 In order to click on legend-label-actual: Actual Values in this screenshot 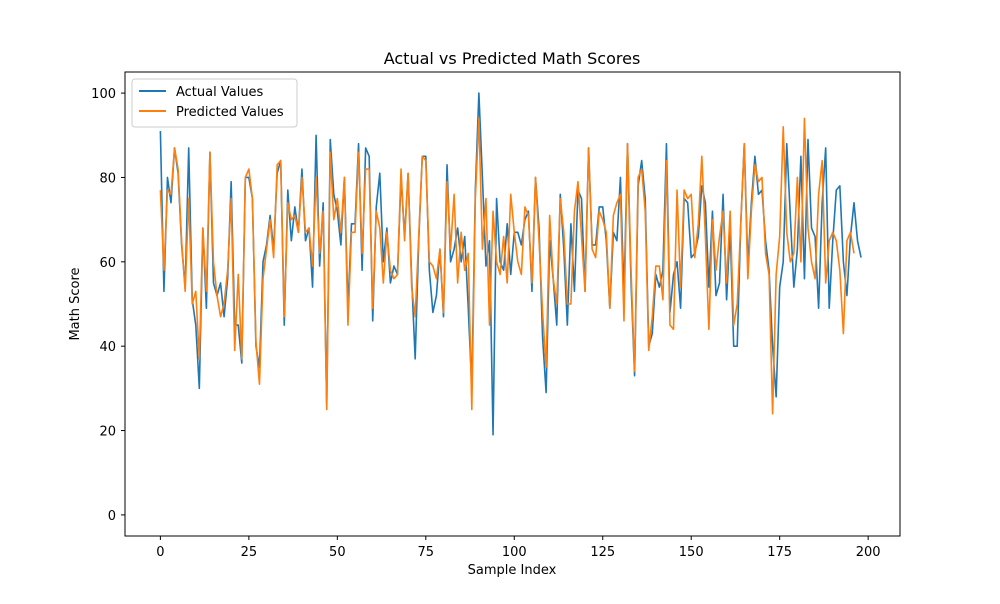, I will do `click(220, 92)`.